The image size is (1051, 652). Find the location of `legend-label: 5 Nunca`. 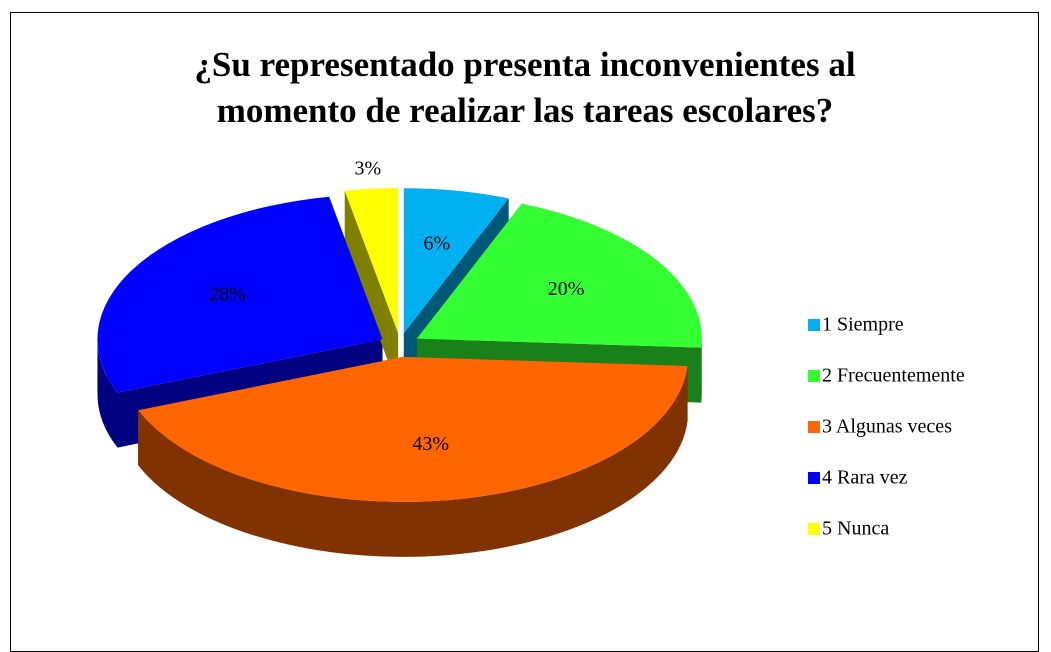

legend-label: 5 Nunca is located at coordinates (855, 529).